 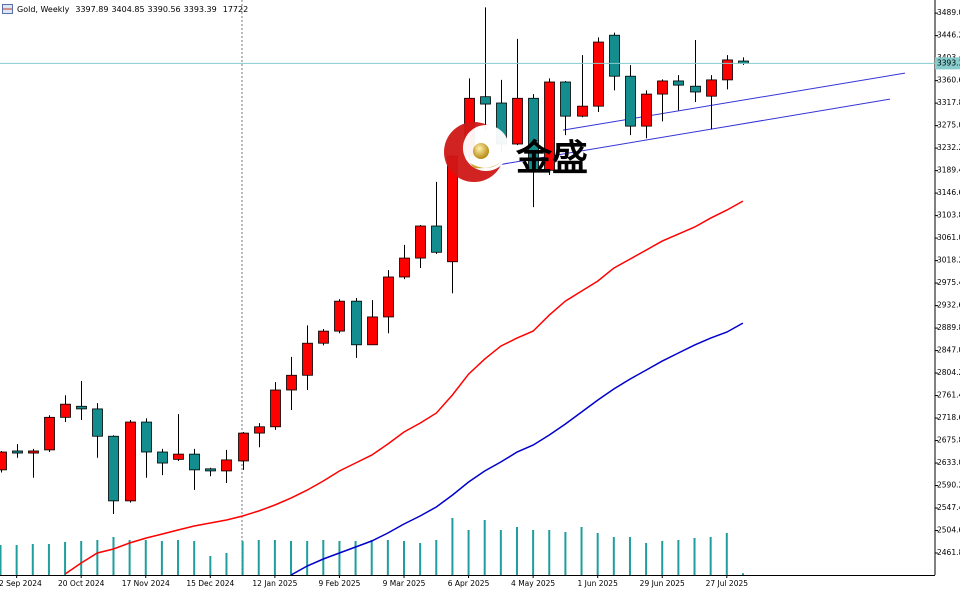 What do you see at coordinates (948, 552) in the screenshot?
I see `y-tick-label: 2461.80` at bounding box center [948, 552].